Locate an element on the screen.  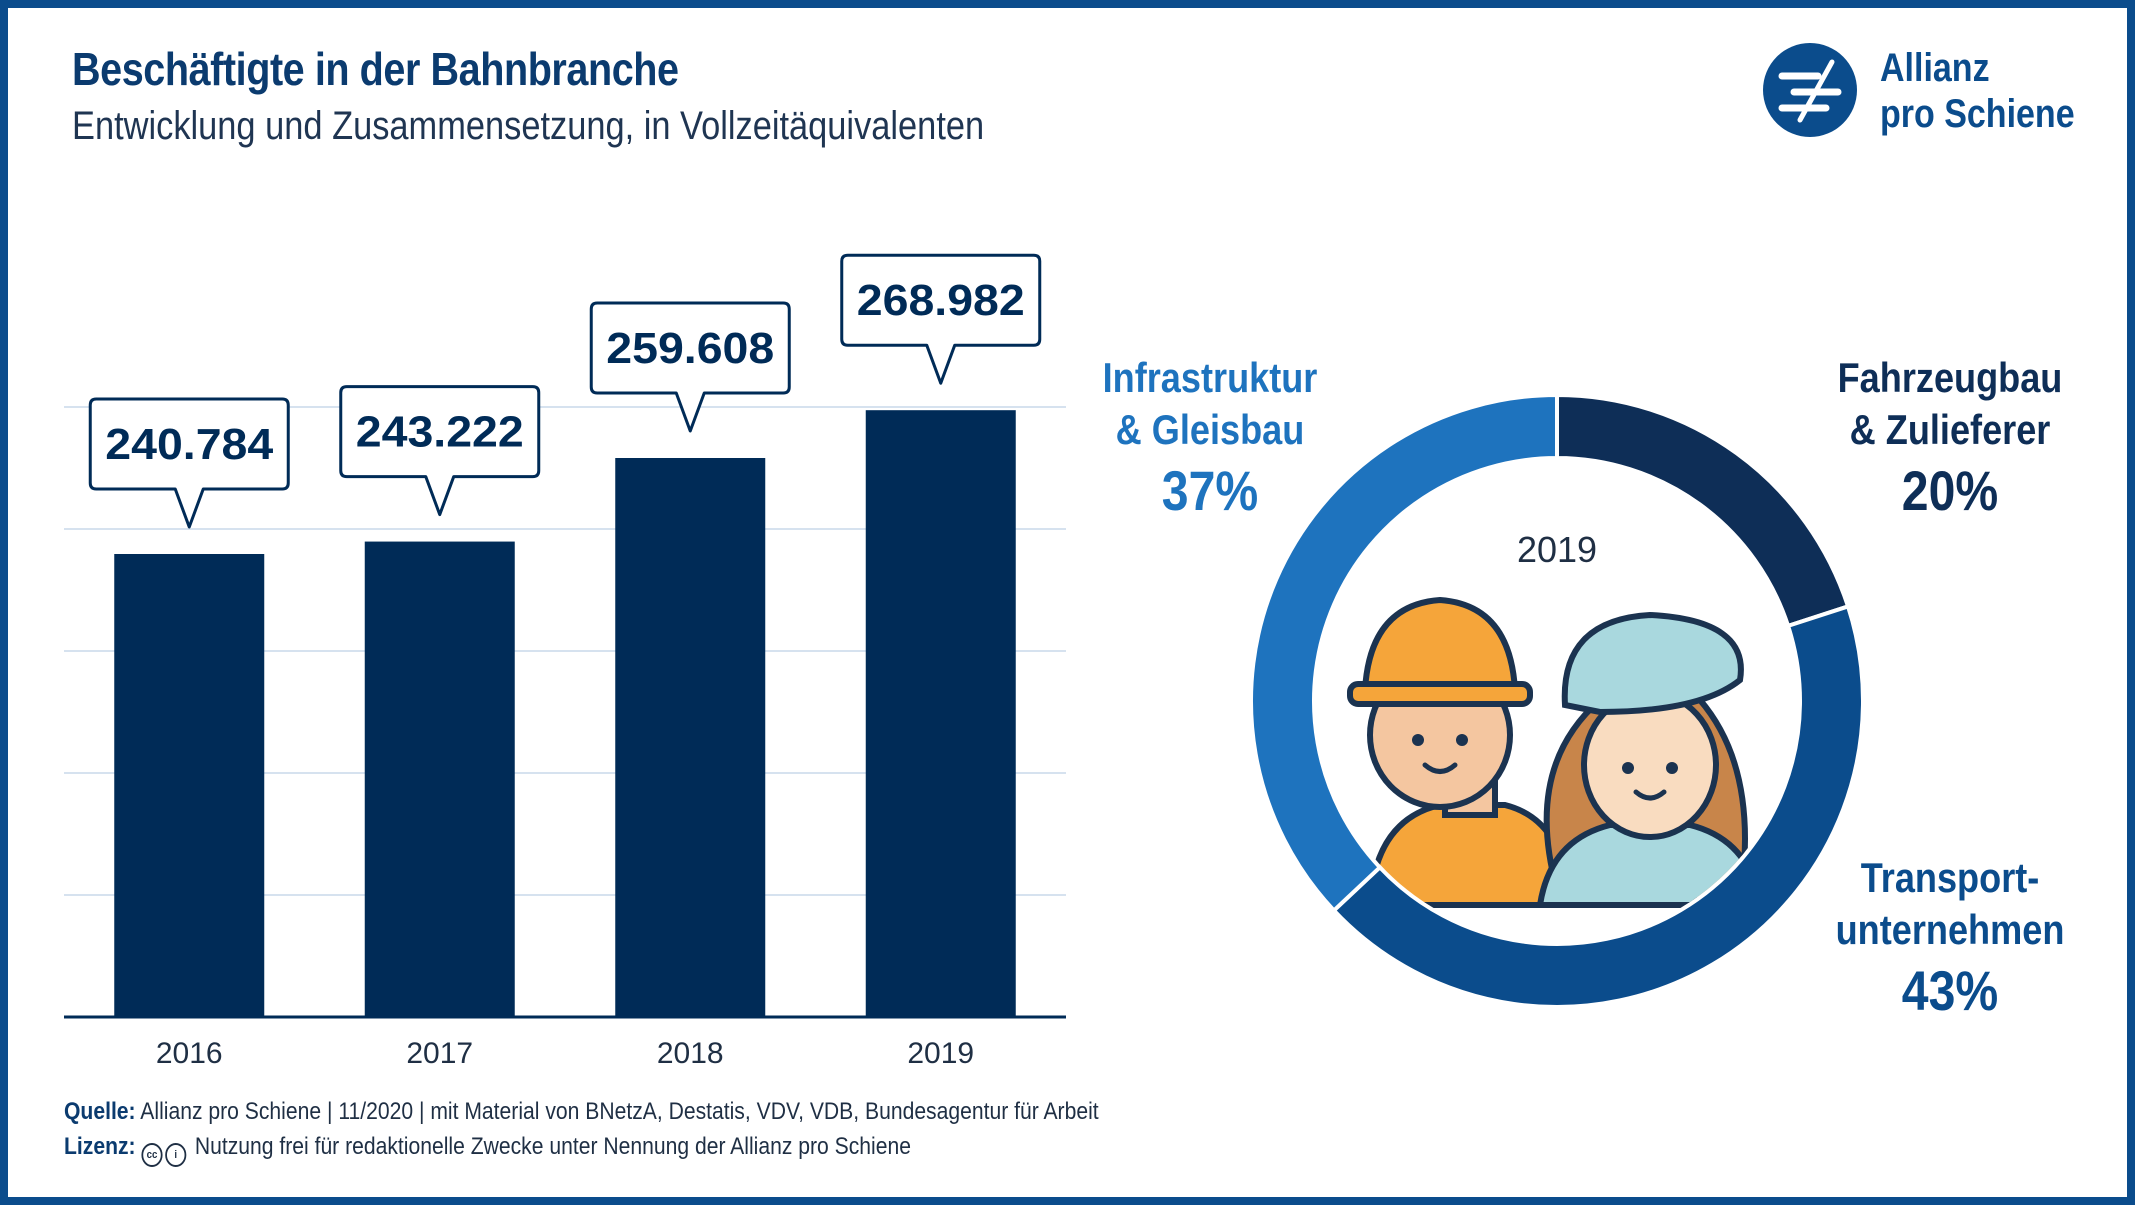
segment-label-infrastruktur: Infrastruktur & Gleisbau 37% is located at coordinates (1210, 439).